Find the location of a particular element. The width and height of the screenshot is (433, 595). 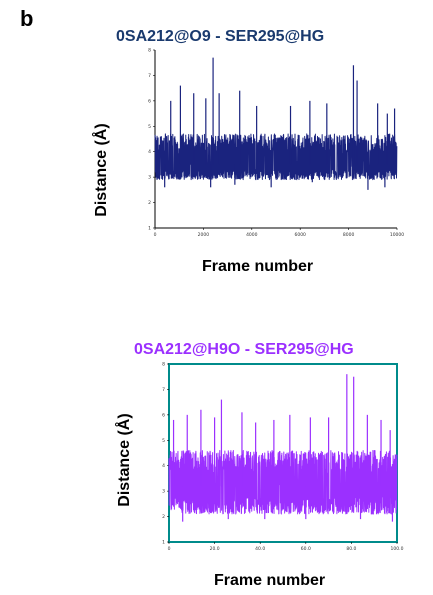

panel-label: b is located at coordinates (27, 18).